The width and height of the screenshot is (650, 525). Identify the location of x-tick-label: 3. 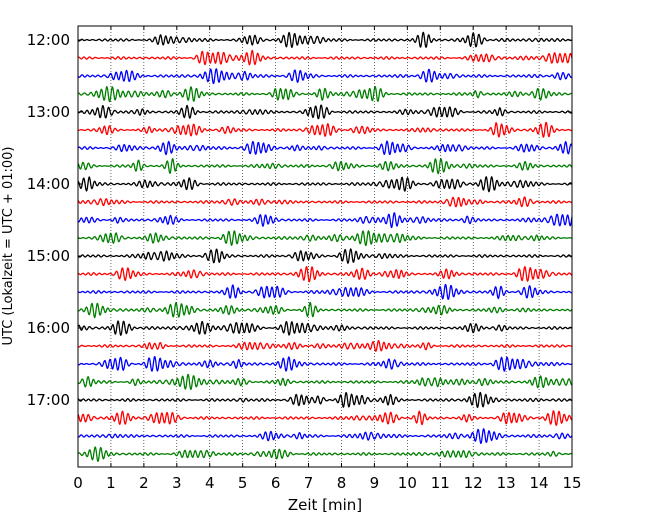
(177, 483).